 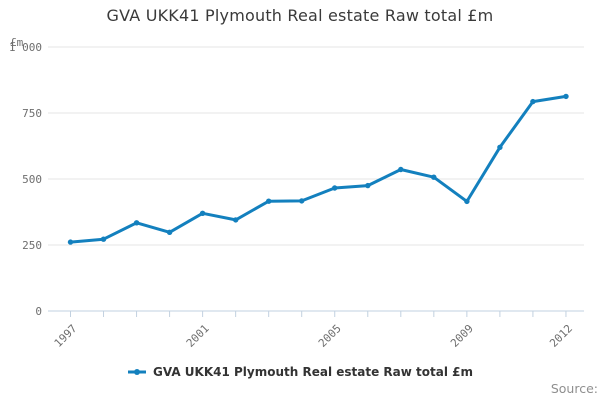 What do you see at coordinates (32, 245) in the screenshot?
I see `y-axis-tick-label: 250` at bounding box center [32, 245].